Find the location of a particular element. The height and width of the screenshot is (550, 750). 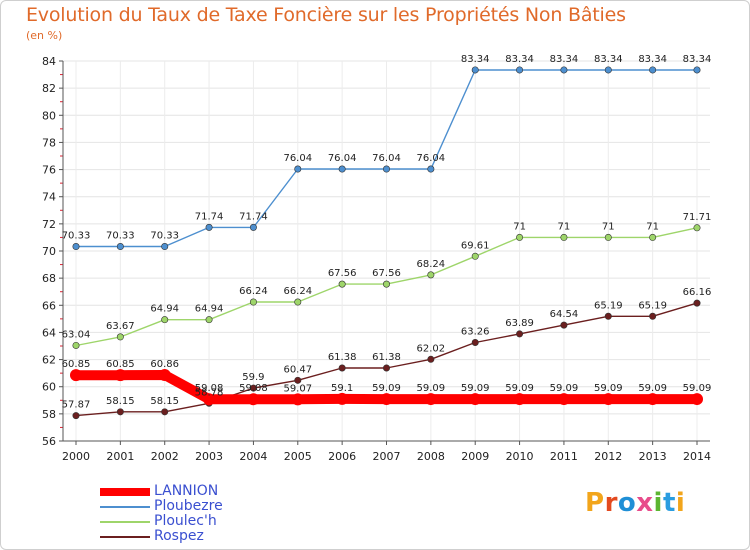

data-label: 69.61 is located at coordinates (475, 245).